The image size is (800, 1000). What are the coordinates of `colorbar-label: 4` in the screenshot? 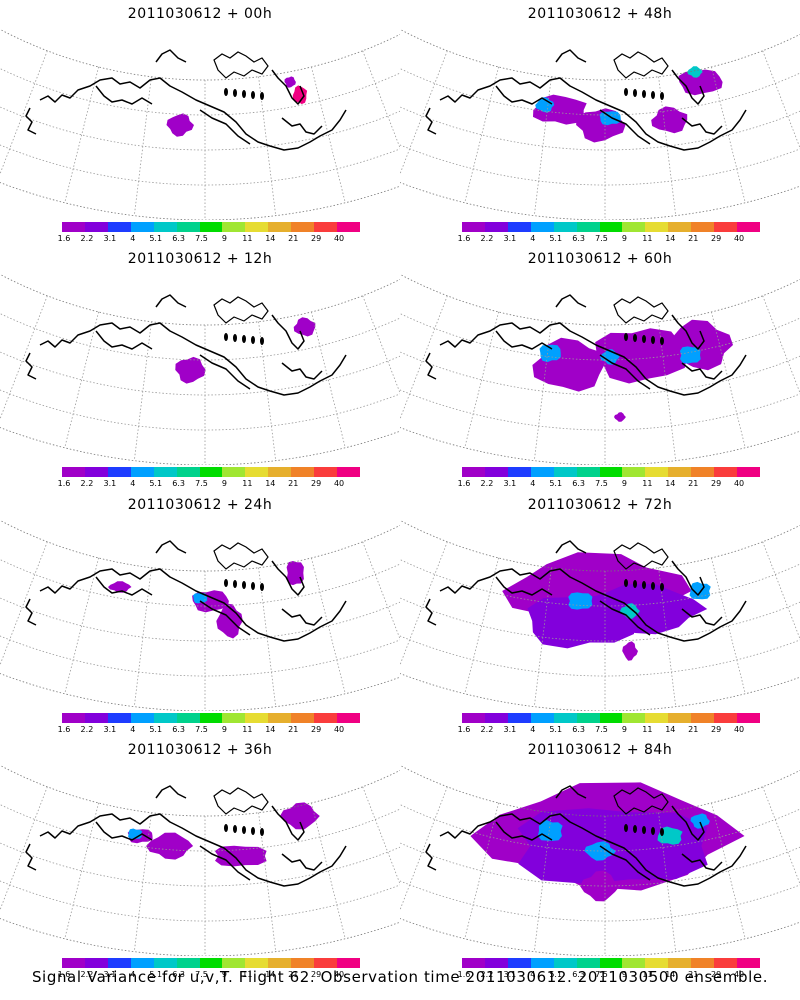 It's located at (533, 483).